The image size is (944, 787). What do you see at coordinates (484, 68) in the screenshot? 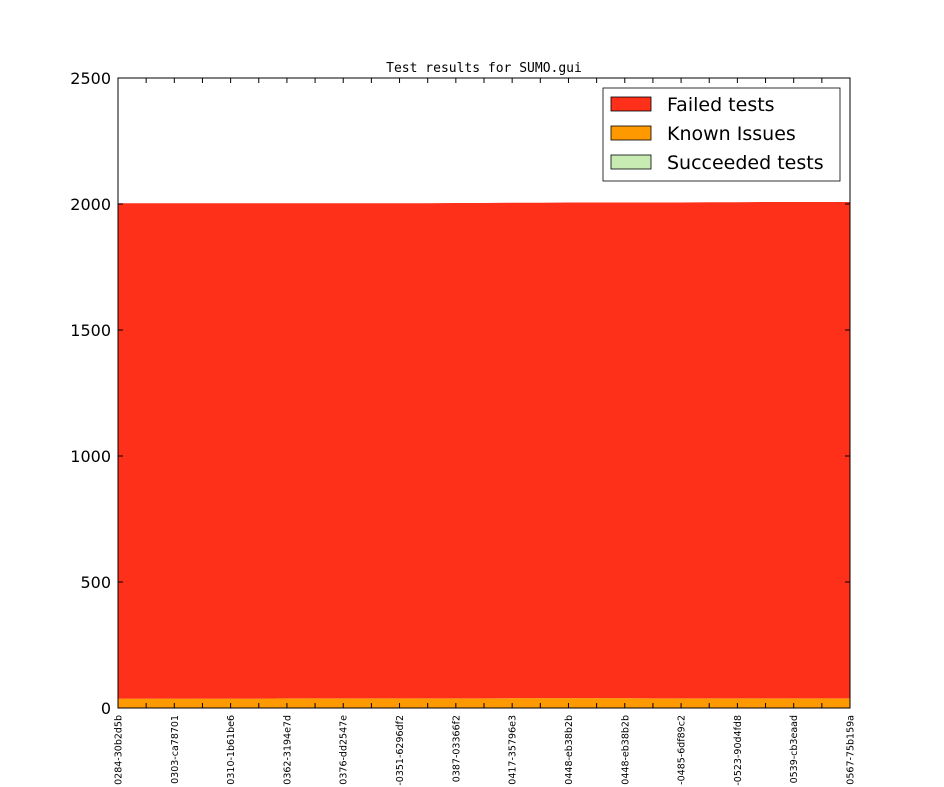
I see `chart-title: Test results for SUMO.gui` at bounding box center [484, 68].